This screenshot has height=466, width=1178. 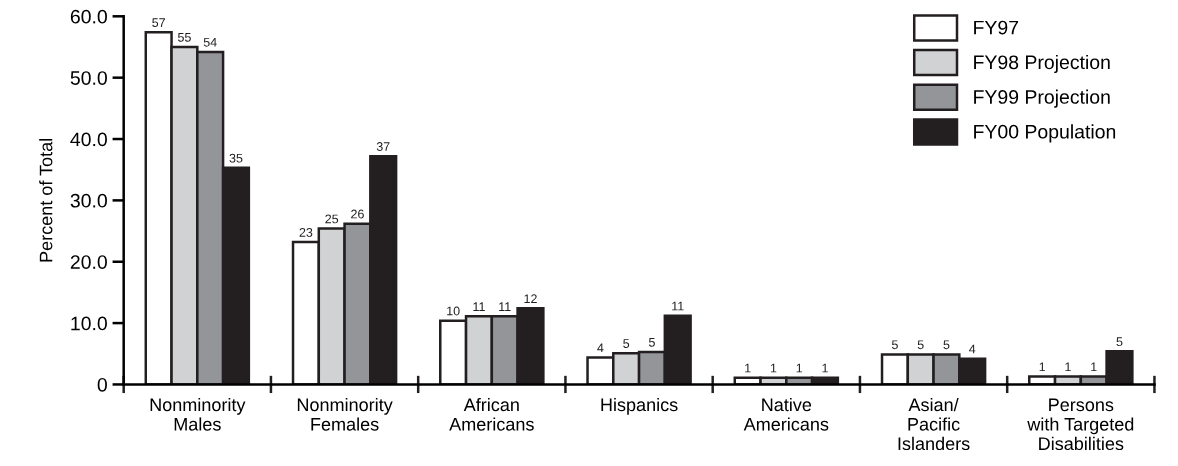 What do you see at coordinates (934, 424) in the screenshot?
I see `x-tick-label: Asian/ Pacific Islanders` at bounding box center [934, 424].